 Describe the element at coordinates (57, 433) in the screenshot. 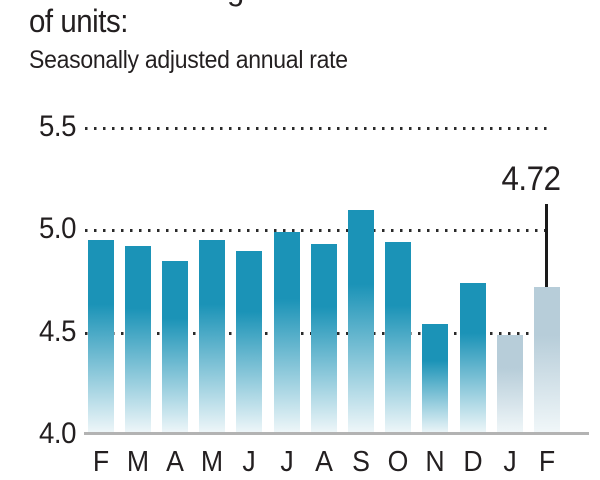

I see `y-axis-tick-label: 4.0` at that location.